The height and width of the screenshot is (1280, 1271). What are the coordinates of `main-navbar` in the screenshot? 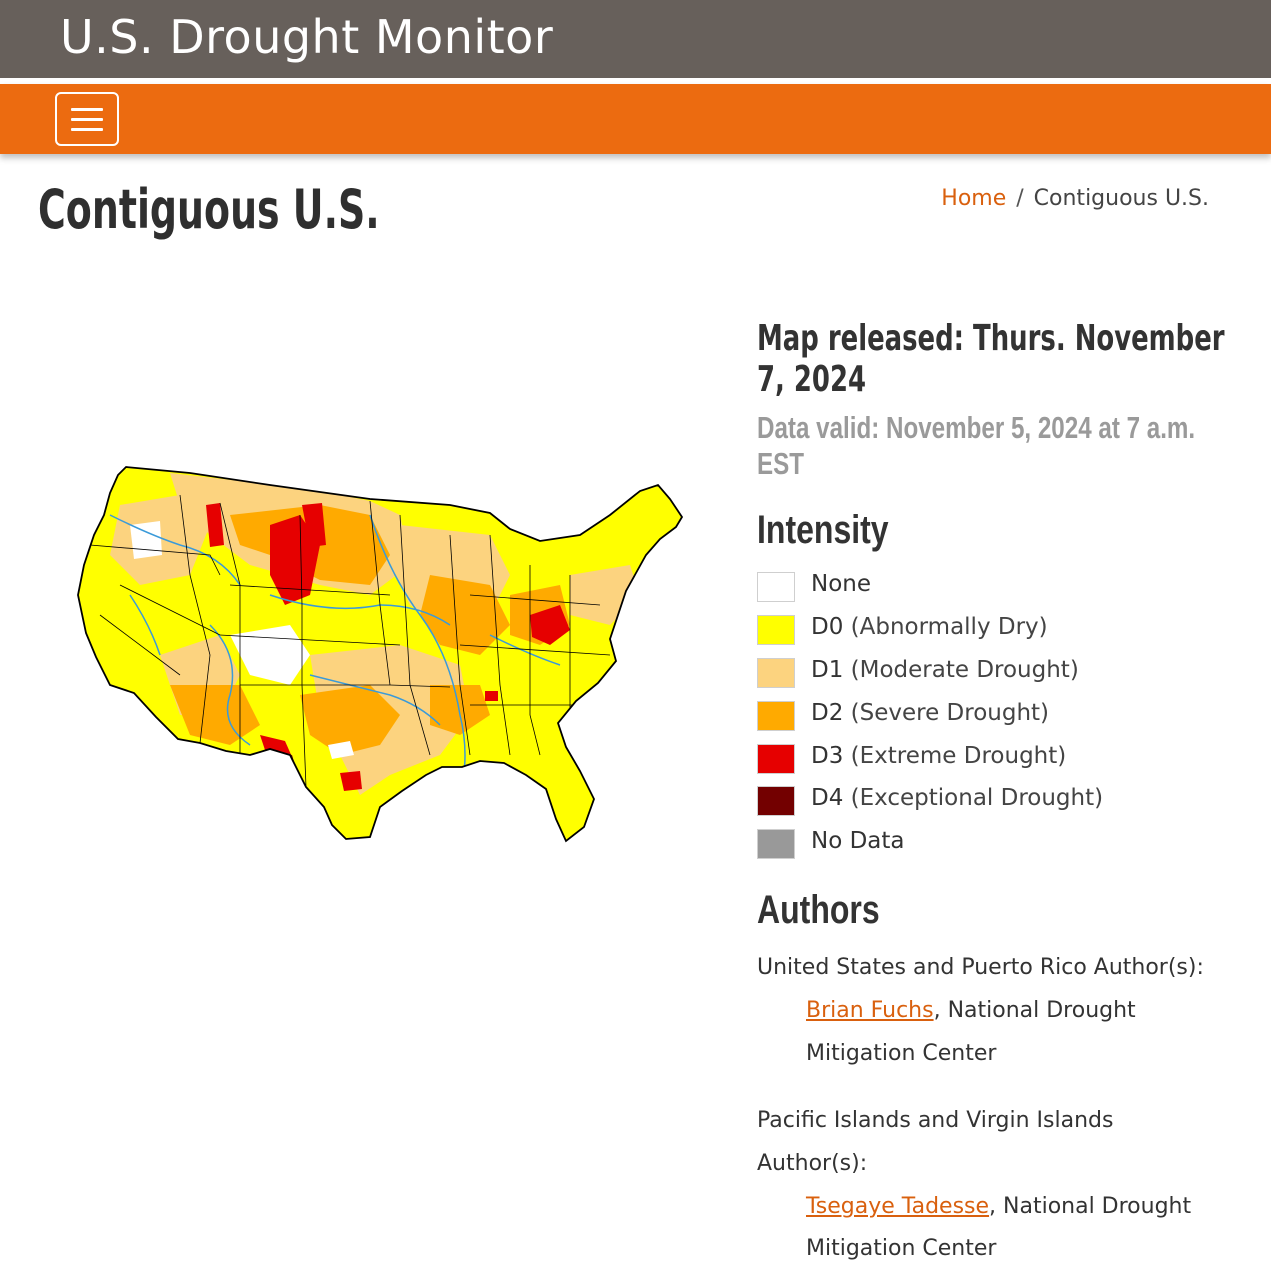 It's located at (635, 119).